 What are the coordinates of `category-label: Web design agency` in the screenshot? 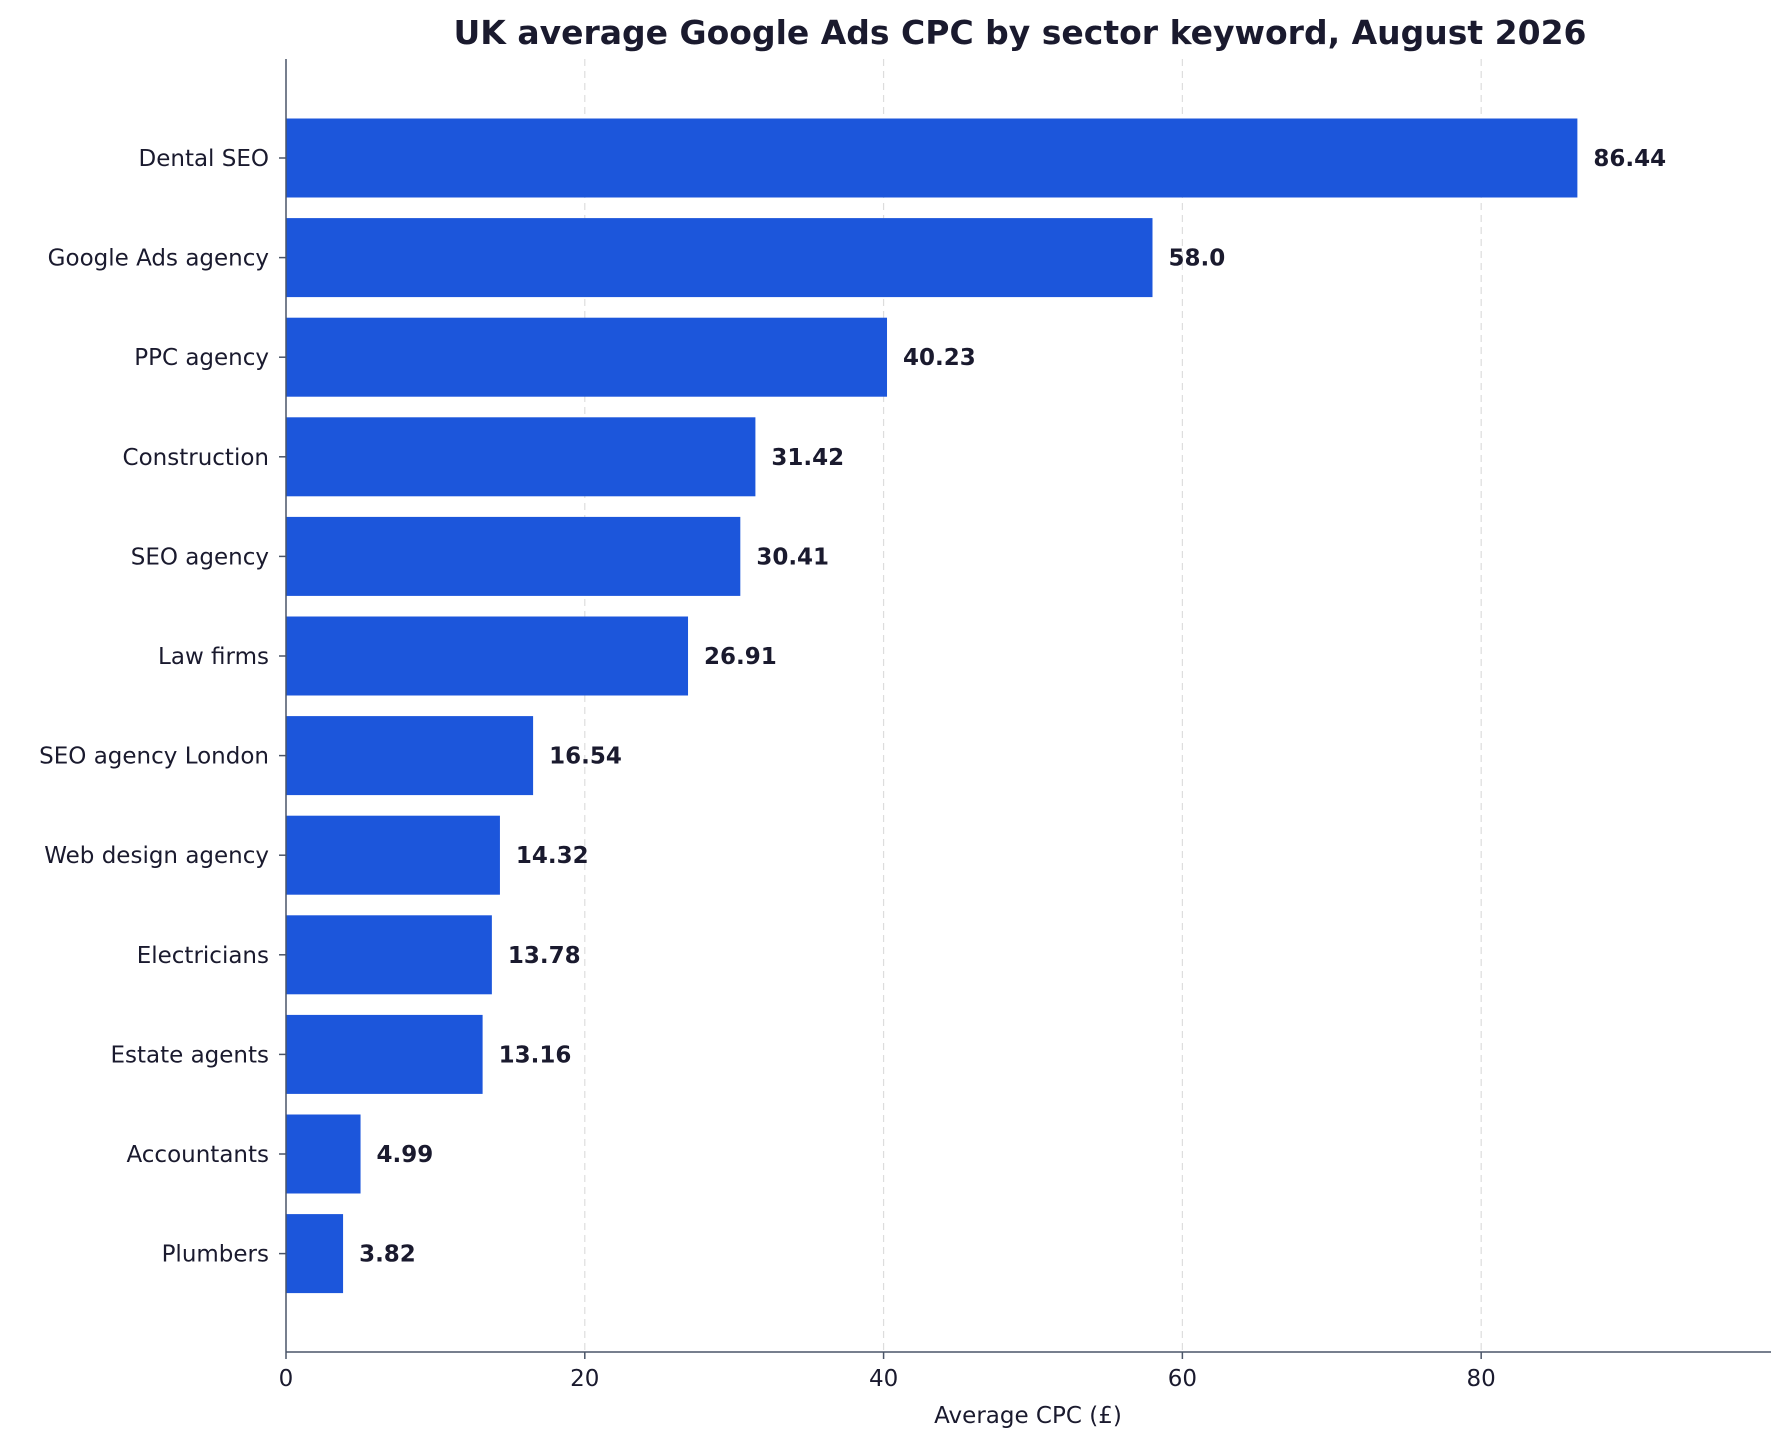 It's located at (156, 856).